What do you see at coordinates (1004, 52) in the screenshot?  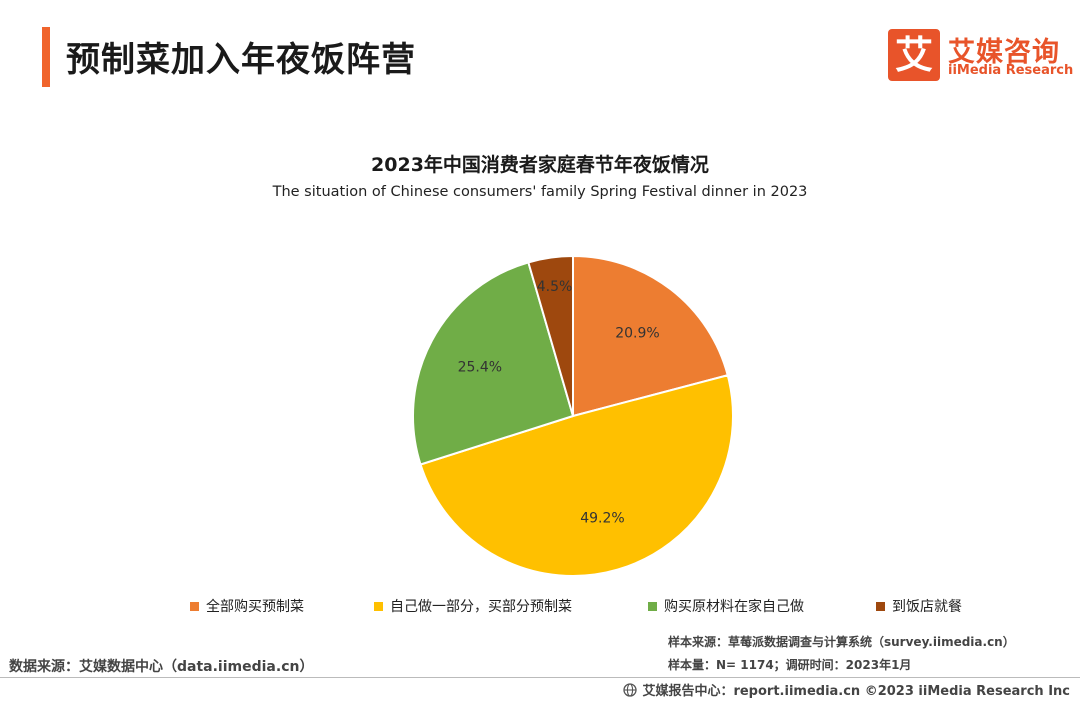 I see `brand-name: 艾媒咨询` at bounding box center [1004, 52].